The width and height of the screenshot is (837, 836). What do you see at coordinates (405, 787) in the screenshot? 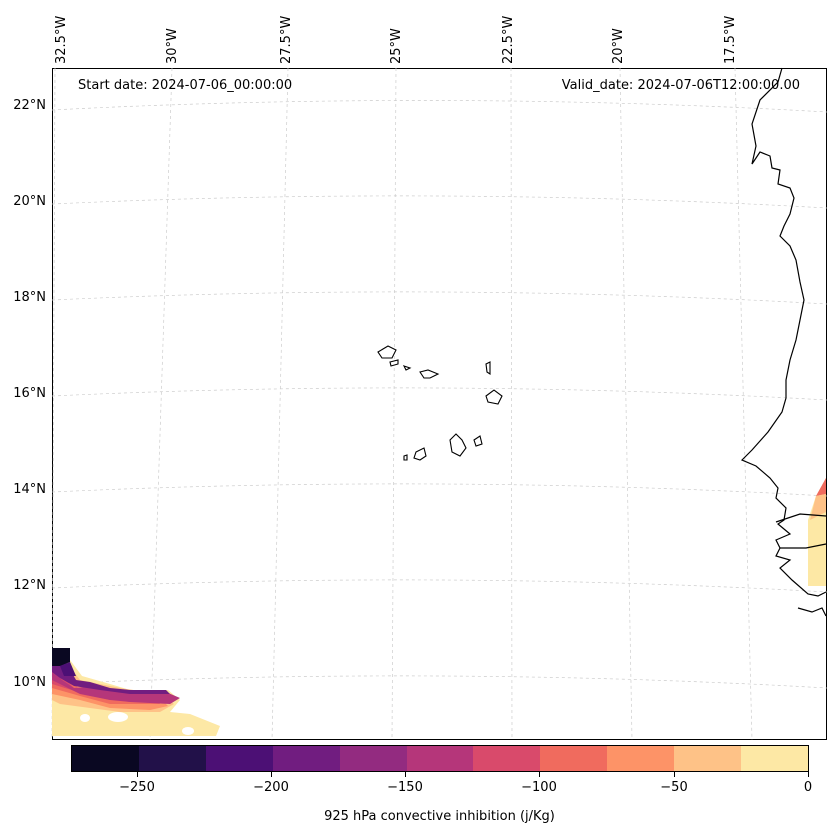
I see `colorbar-tick-label: −150` at bounding box center [405, 787].